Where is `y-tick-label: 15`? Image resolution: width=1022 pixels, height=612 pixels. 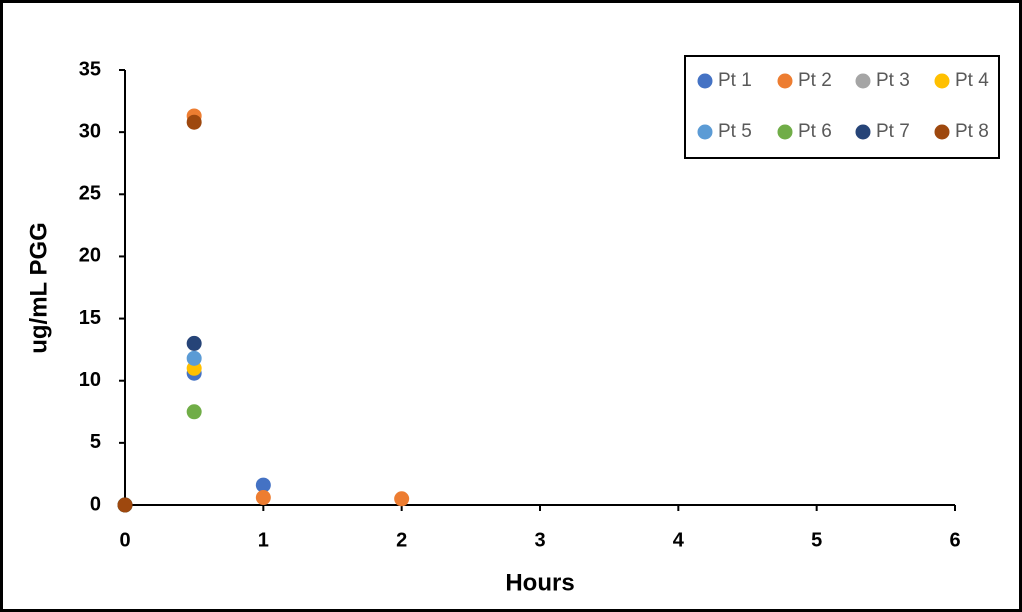 y-tick-label: 15 is located at coordinates (90, 318).